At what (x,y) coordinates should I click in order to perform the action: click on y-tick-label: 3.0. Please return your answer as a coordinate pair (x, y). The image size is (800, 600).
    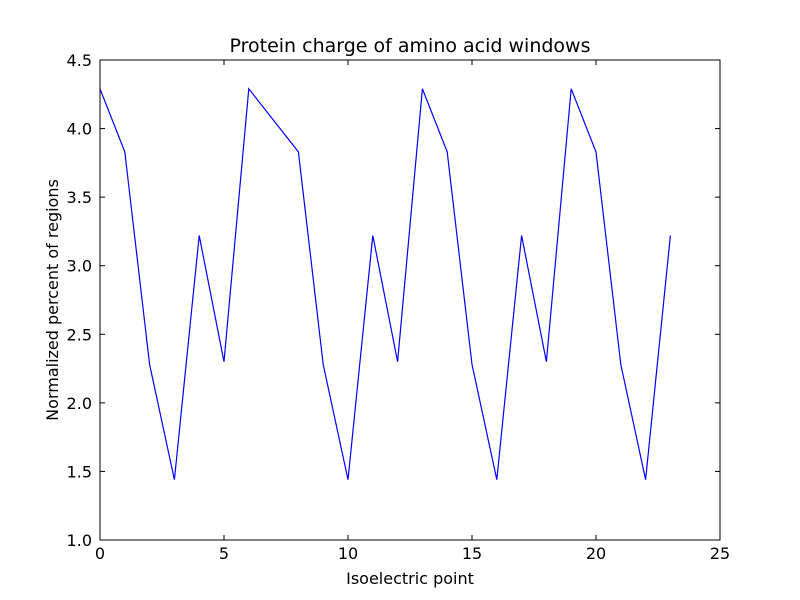
    Looking at the image, I should click on (79, 266).